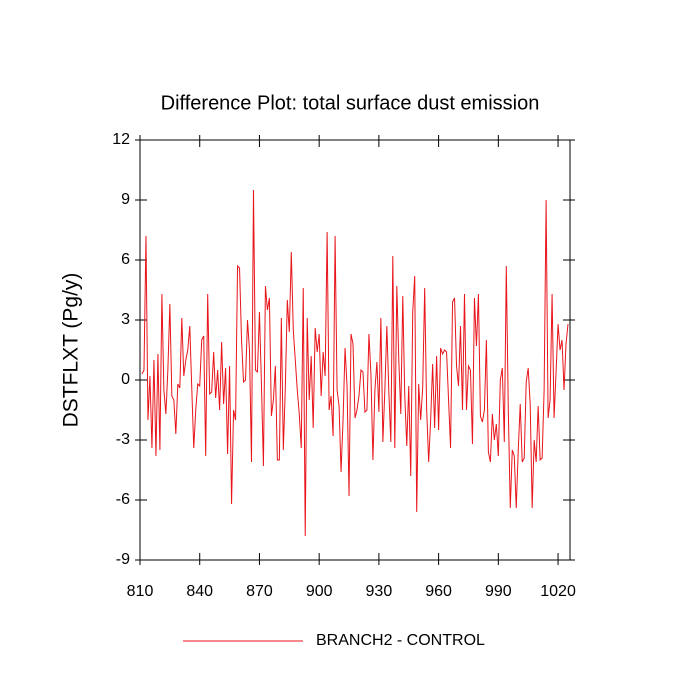 The height and width of the screenshot is (700, 700). Describe the element at coordinates (125, 319) in the screenshot. I see `y-tick-label: 3` at that location.